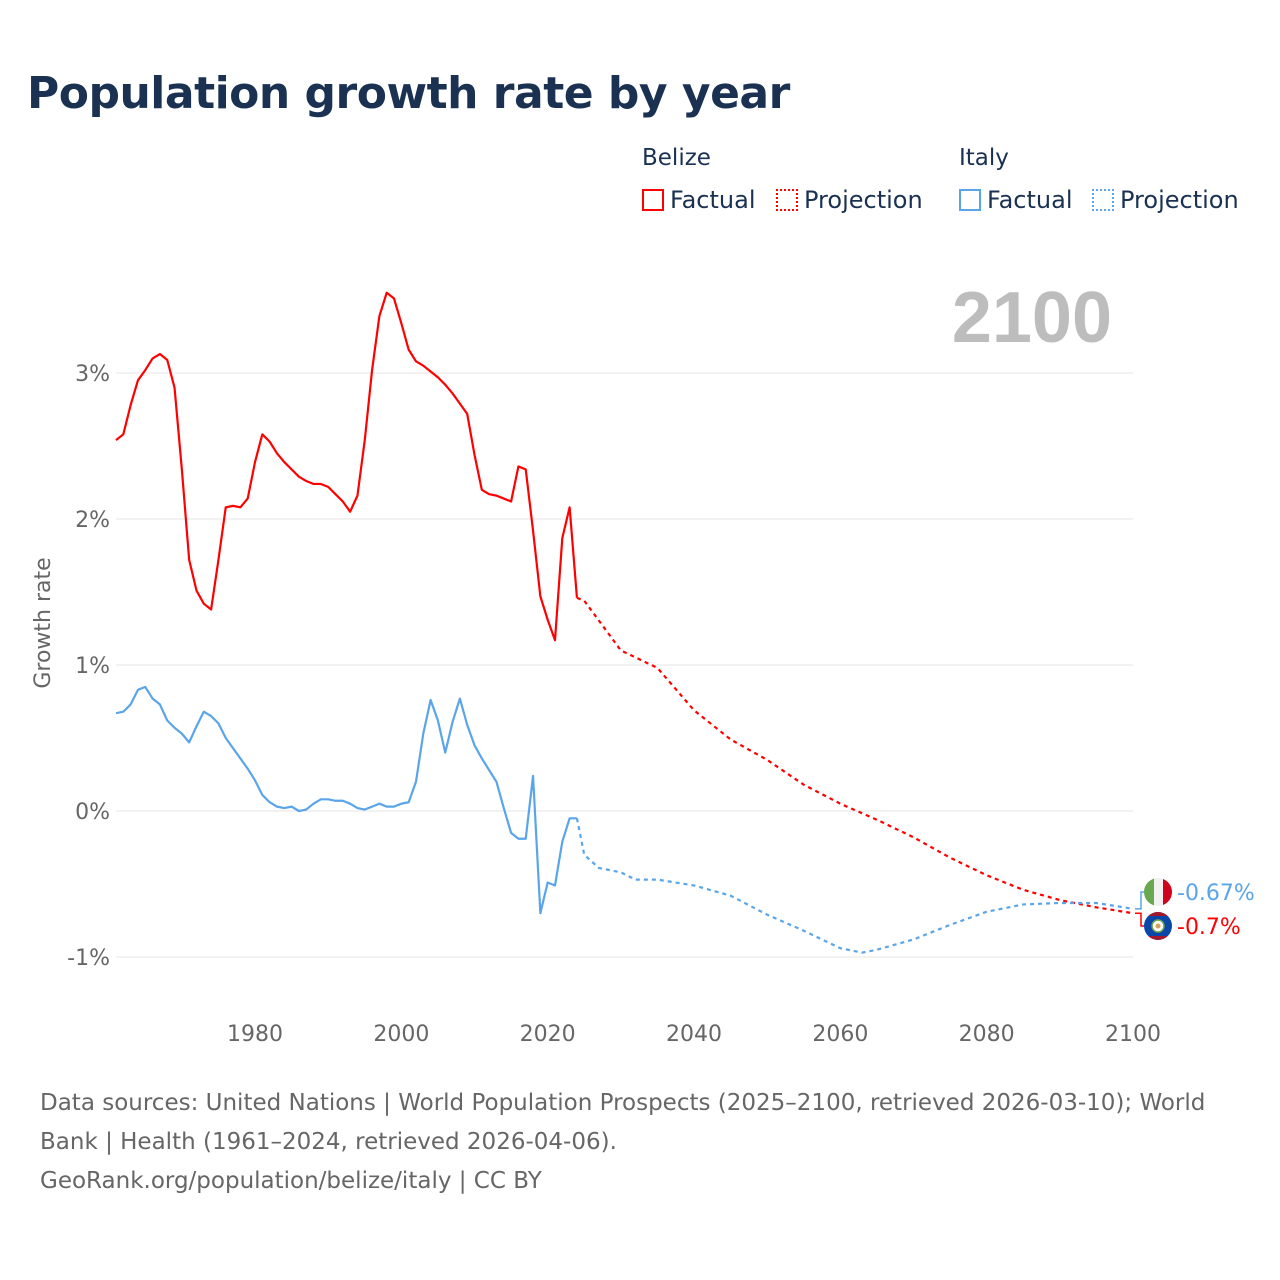 This screenshot has height=1280, width=1280. I want to click on y-tick-label: -1%, so click(88, 958).